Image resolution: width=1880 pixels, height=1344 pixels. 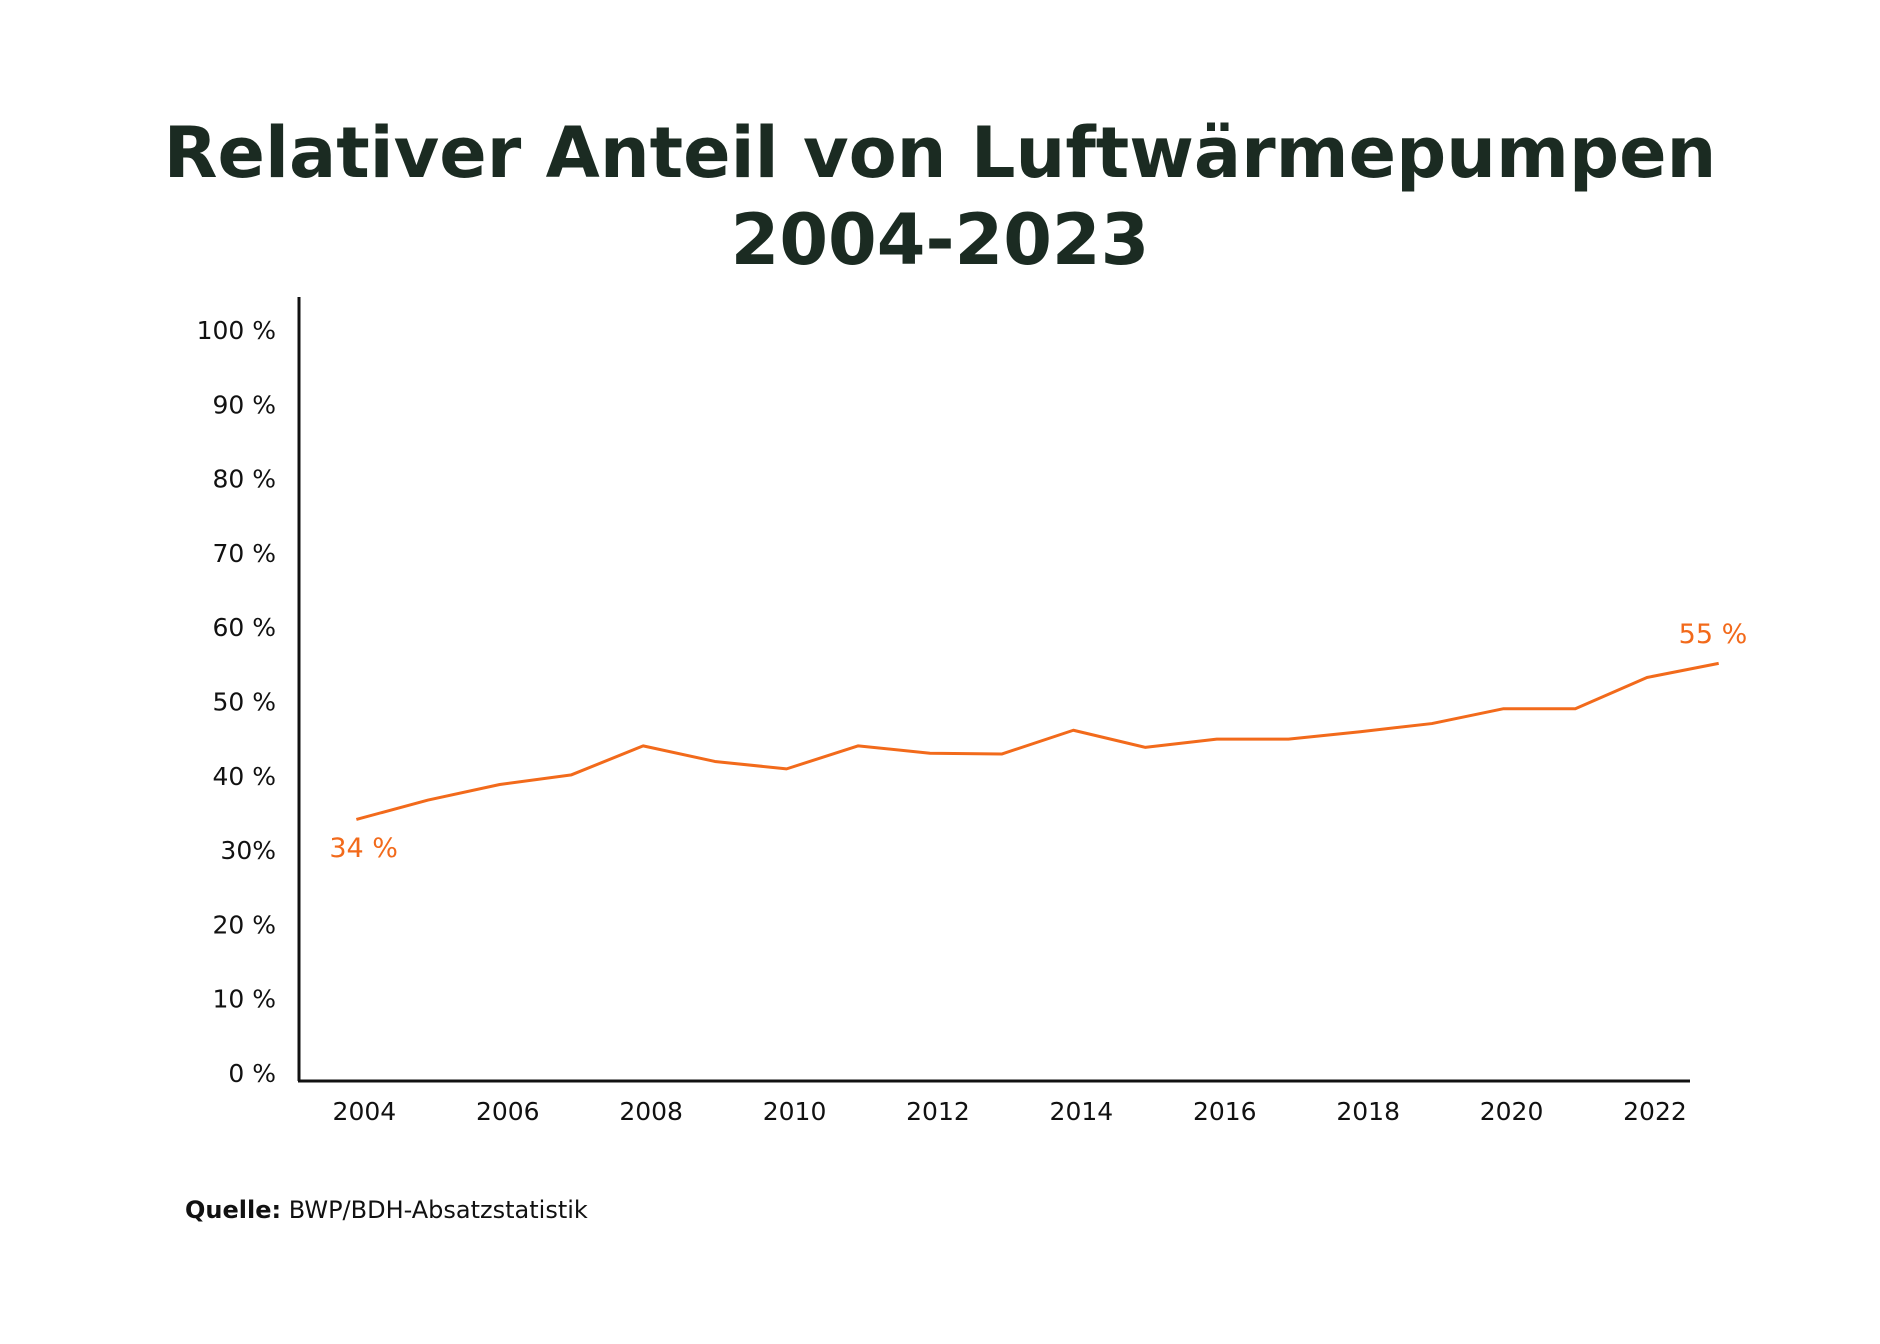 I want to click on x-tick-label: 2014, so click(x=1082, y=1111).